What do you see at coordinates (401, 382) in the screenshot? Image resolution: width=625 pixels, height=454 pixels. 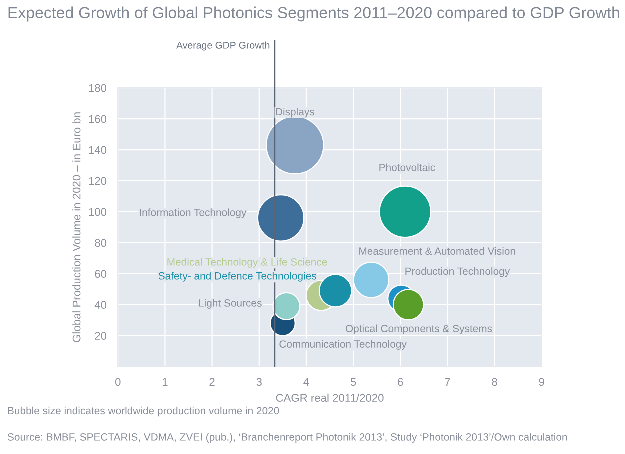 I see `x-tick-label: 6` at bounding box center [401, 382].